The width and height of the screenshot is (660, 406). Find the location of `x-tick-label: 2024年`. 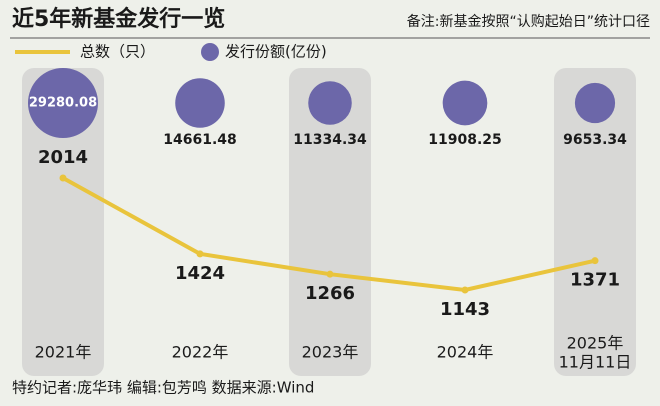

x-tick-label: 2024年 is located at coordinates (465, 352).